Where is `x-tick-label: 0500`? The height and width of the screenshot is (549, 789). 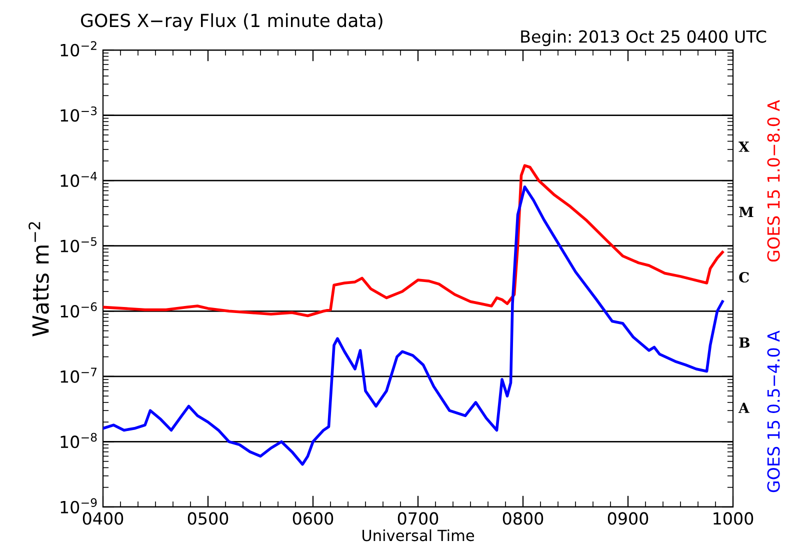
x-tick-label: 0500 is located at coordinates (208, 518).